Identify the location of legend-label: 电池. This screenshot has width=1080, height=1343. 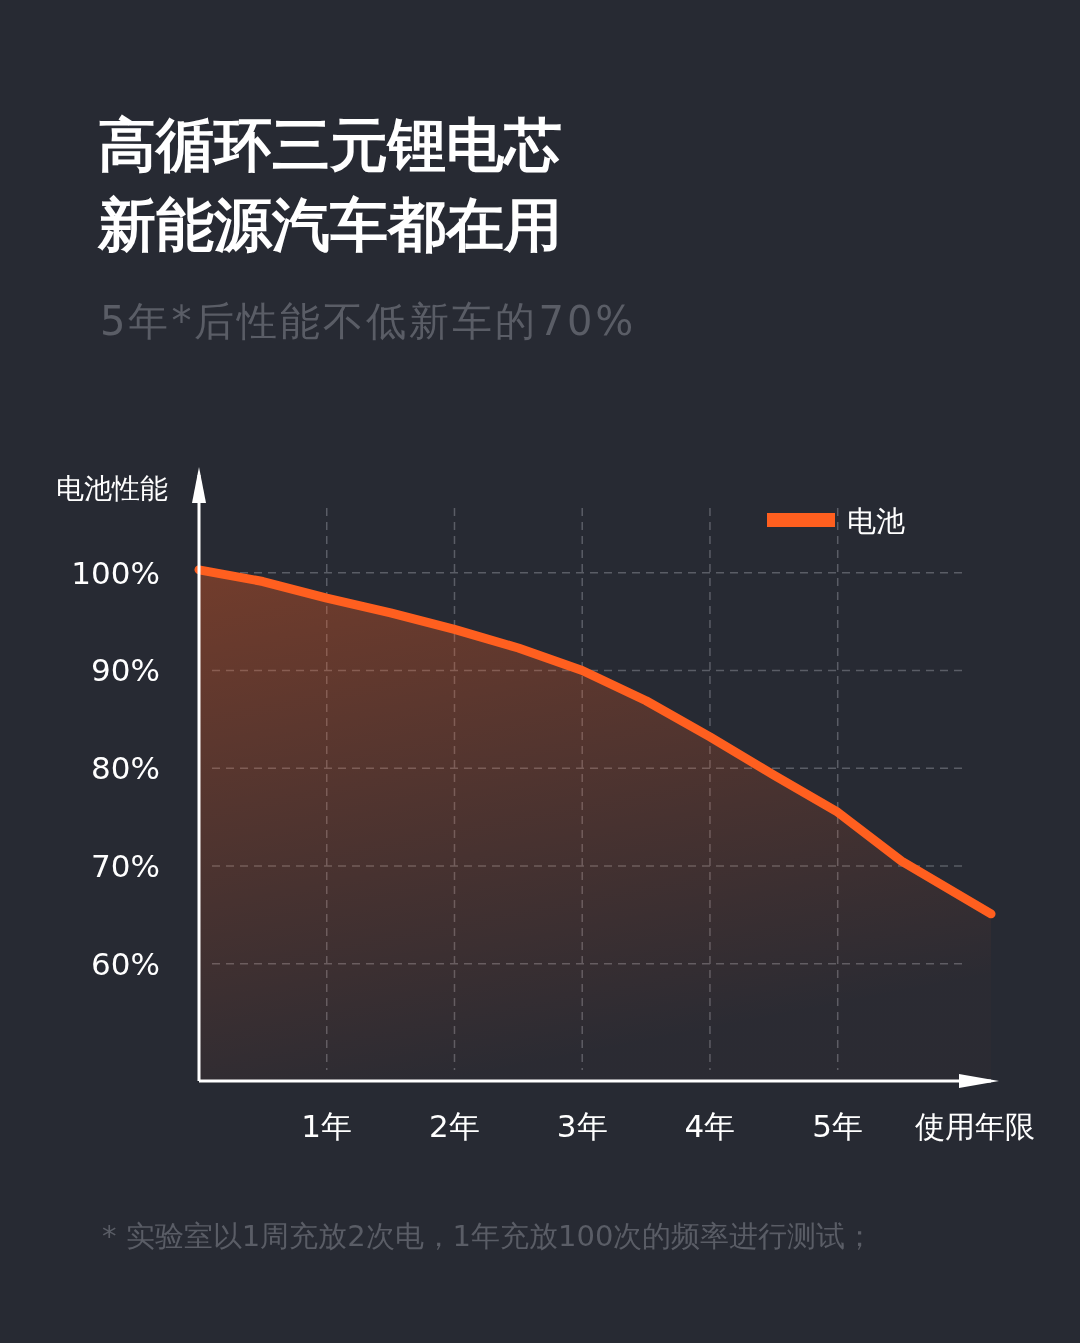
(876, 521).